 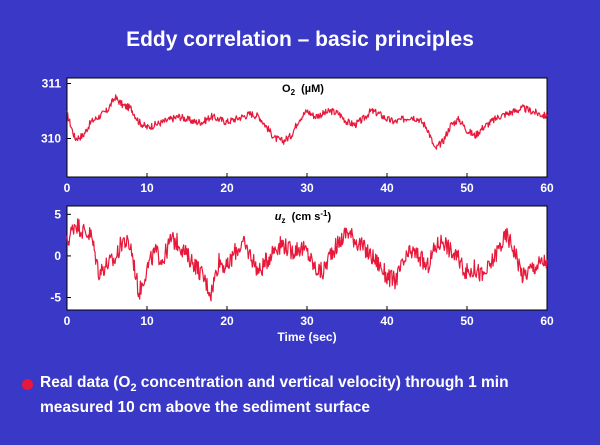 I want to click on y-tick-label: 310, so click(x=51, y=139).